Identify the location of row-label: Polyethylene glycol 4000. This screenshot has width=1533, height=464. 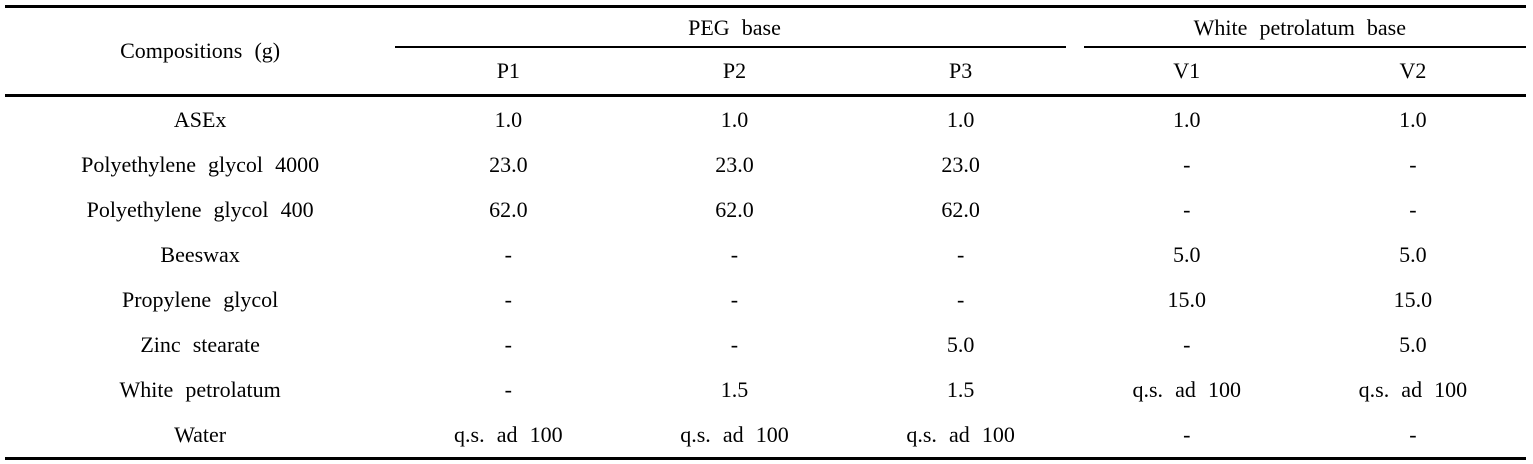
(200, 164).